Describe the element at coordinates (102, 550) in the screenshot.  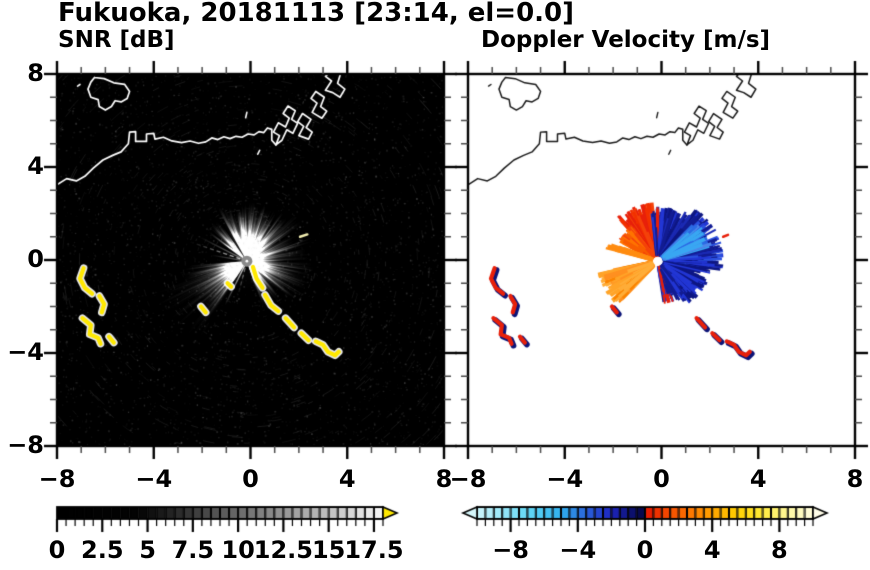
I see `snr-colorbar-label: 2.5` at that location.